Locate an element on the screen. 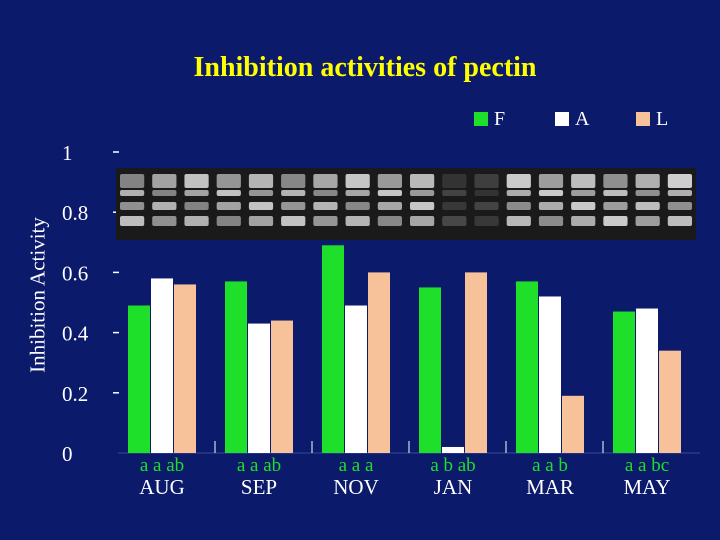 The image size is (720, 540). y-tick-label: 0.6 is located at coordinates (75, 273).